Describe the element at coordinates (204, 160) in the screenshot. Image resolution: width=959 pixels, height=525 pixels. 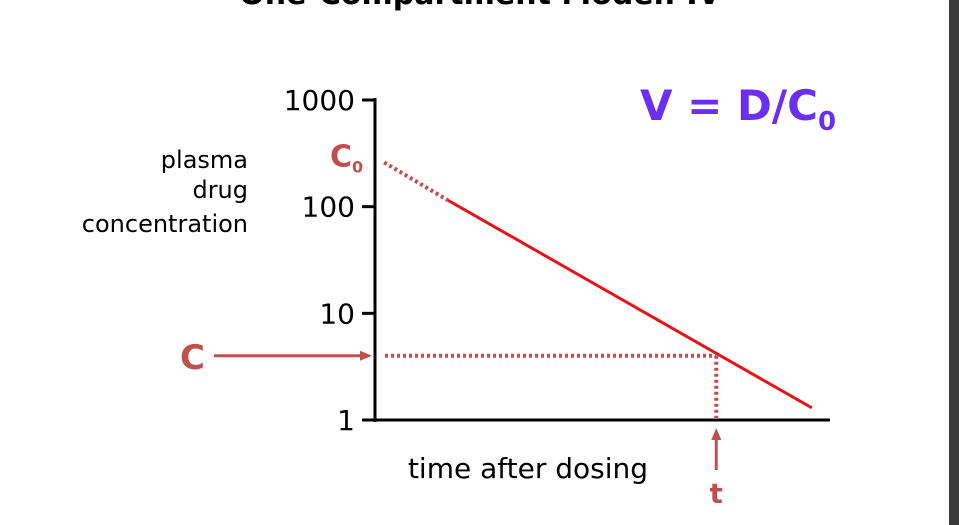
I see `y-axis-label: plasma` at that location.